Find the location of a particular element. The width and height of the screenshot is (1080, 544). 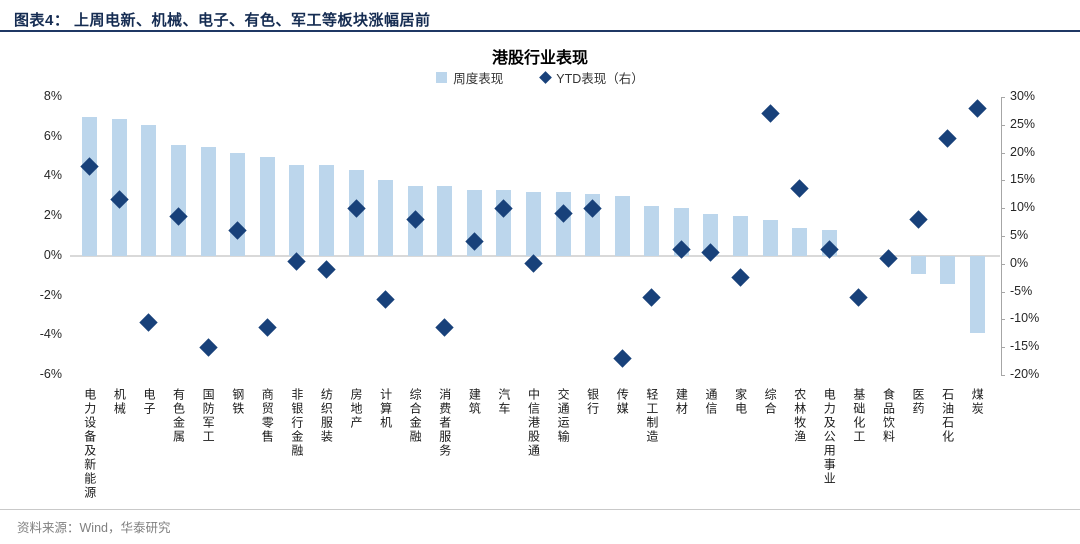

weekly-bar-交通运输 is located at coordinates (563, 224).